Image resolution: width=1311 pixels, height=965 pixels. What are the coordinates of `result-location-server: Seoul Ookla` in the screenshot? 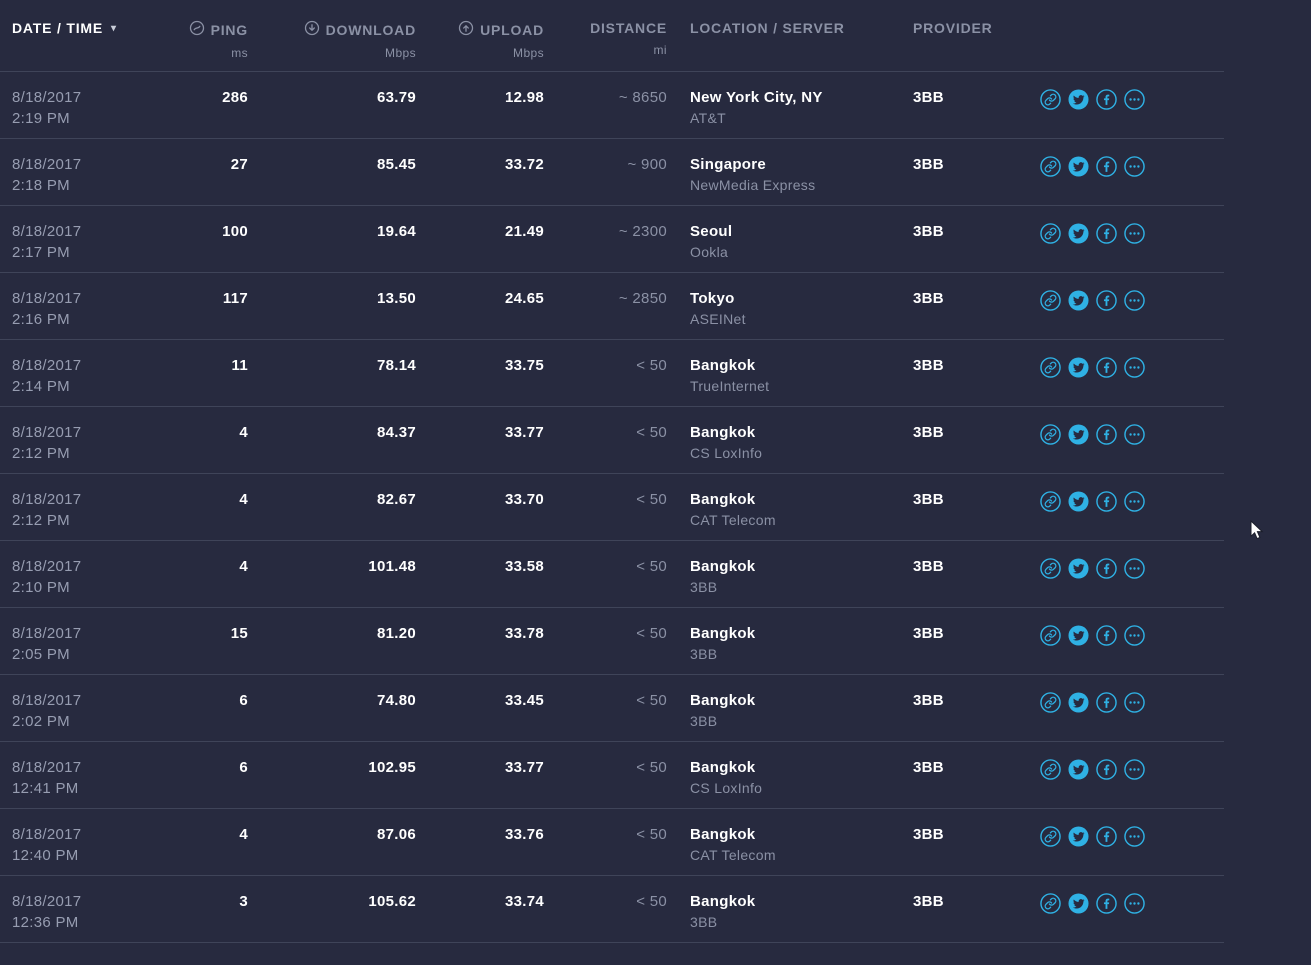 It's located at (789, 246).